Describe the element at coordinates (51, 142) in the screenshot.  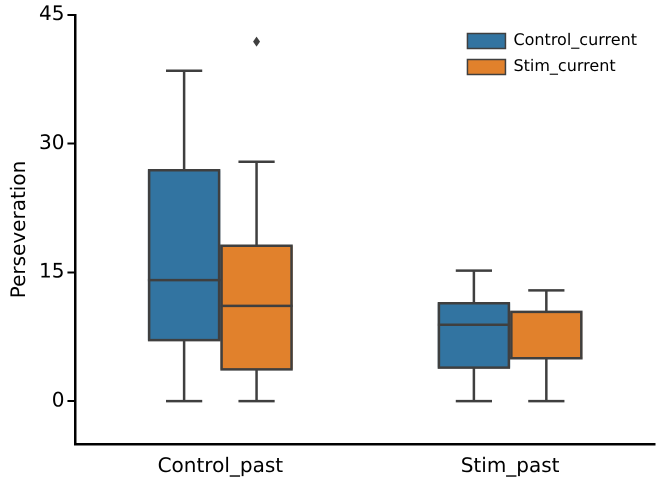
I see `y-tick-label: 30` at that location.